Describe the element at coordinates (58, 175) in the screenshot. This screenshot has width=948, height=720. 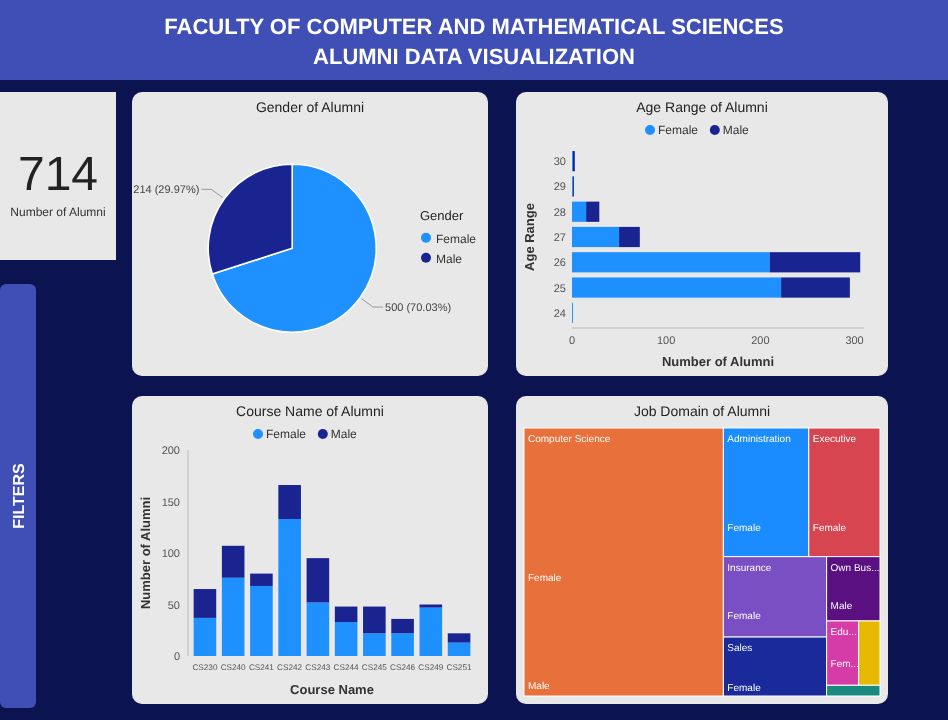
I see `text: 714` at that location.